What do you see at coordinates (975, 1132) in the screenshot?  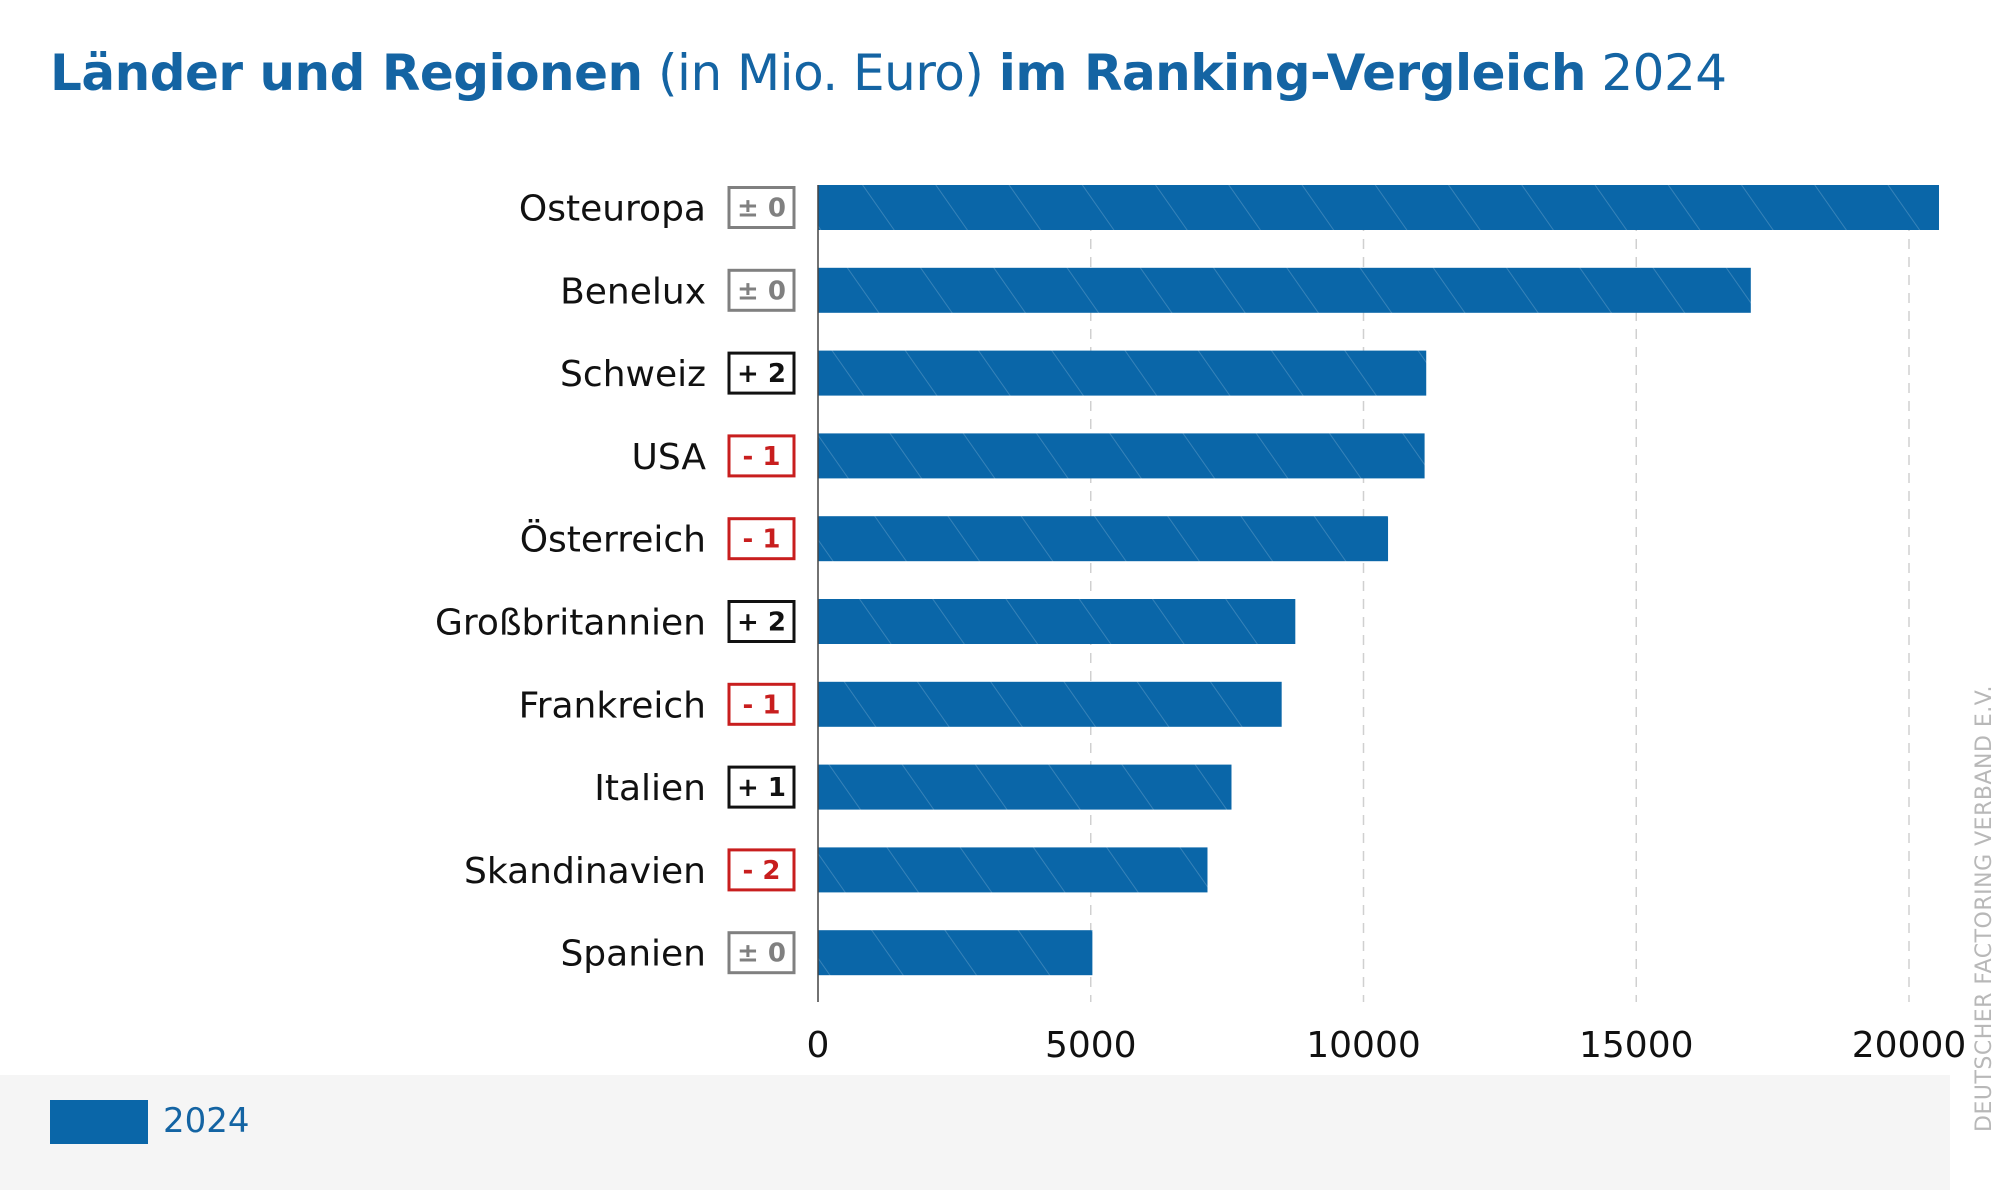 I see `legend: 2024` at bounding box center [975, 1132].